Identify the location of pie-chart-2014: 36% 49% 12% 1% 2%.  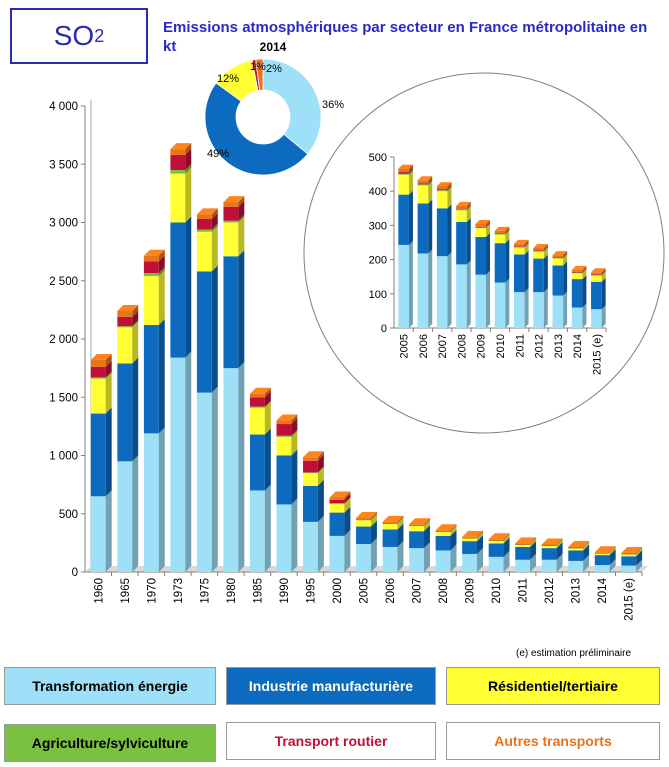
(274, 117).